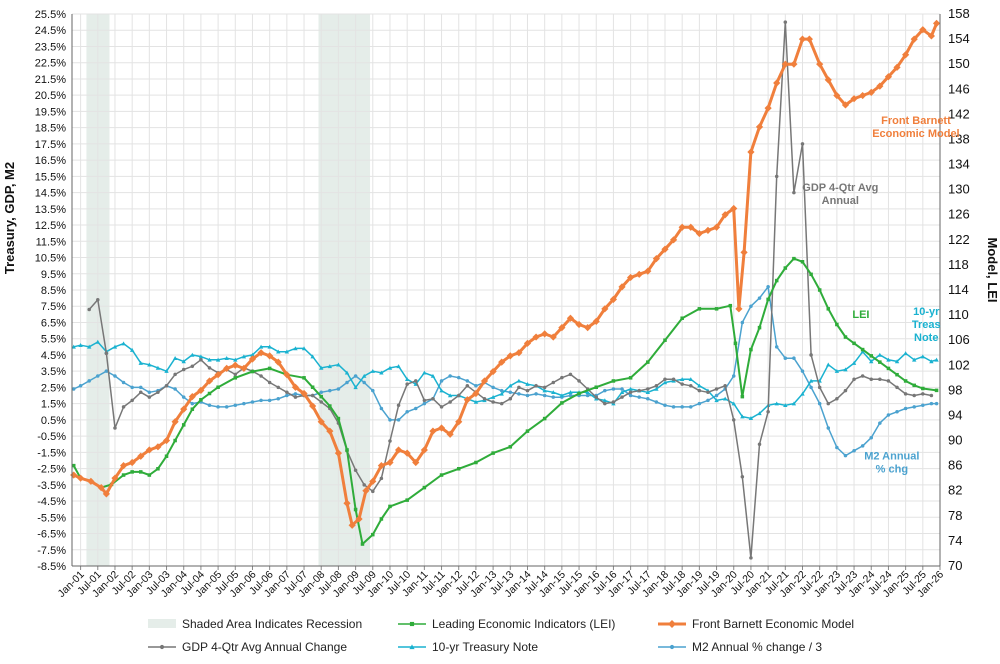 The width and height of the screenshot is (1000, 664). I want to click on annotation-label: Treas, so click(926, 325).